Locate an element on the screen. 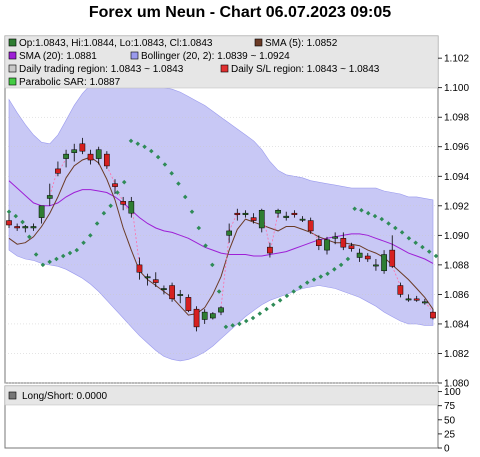  y-tick-label: 1.090 is located at coordinates (456, 236).